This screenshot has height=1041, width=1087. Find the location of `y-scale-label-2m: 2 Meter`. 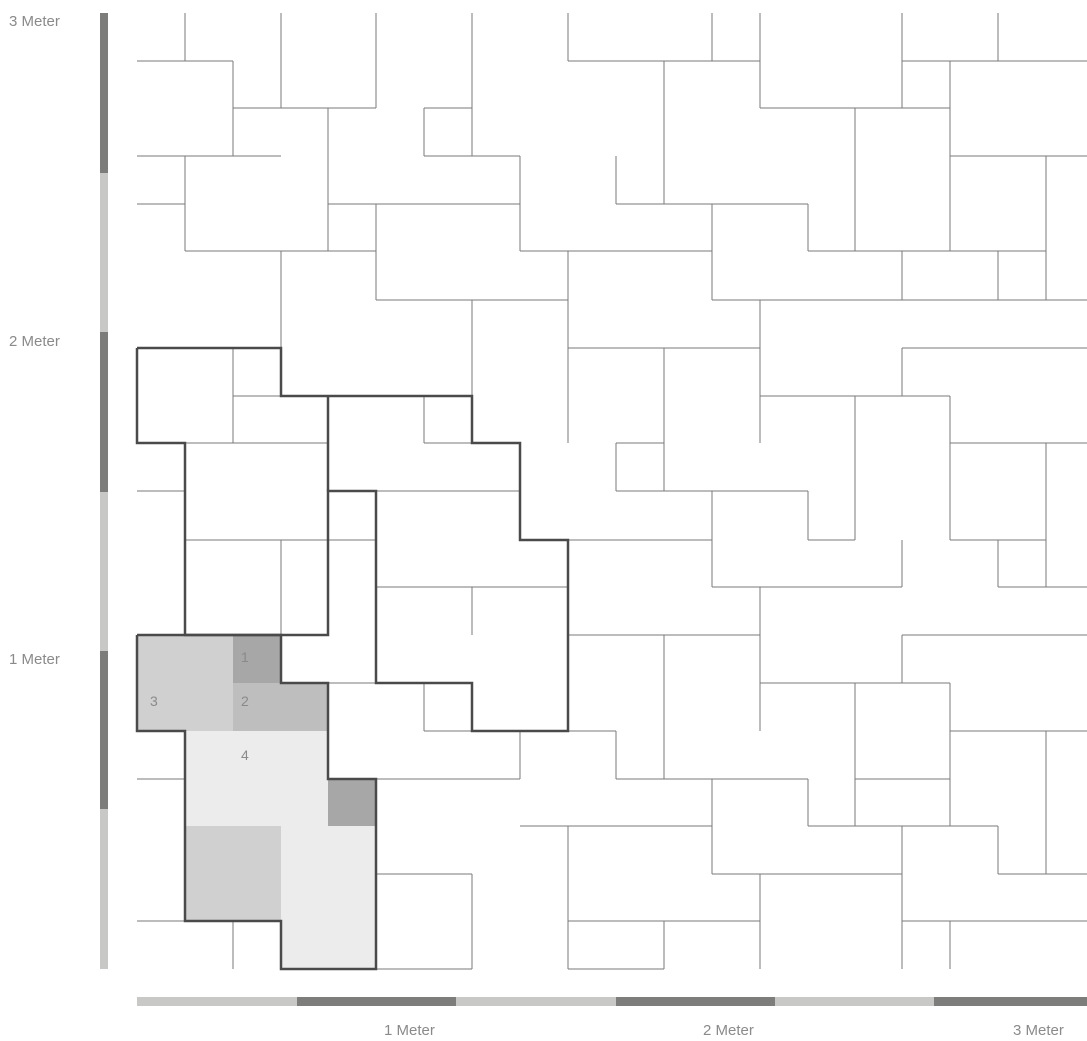

y-scale-label-2m: 2 Meter is located at coordinates (34, 341).